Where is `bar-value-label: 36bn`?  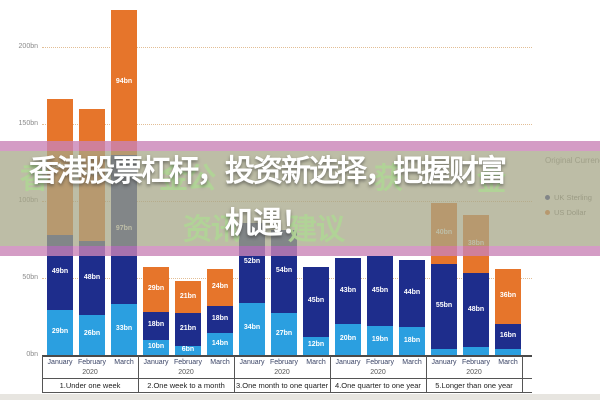
bar-value-label: 36bn is located at coordinates (508, 295).